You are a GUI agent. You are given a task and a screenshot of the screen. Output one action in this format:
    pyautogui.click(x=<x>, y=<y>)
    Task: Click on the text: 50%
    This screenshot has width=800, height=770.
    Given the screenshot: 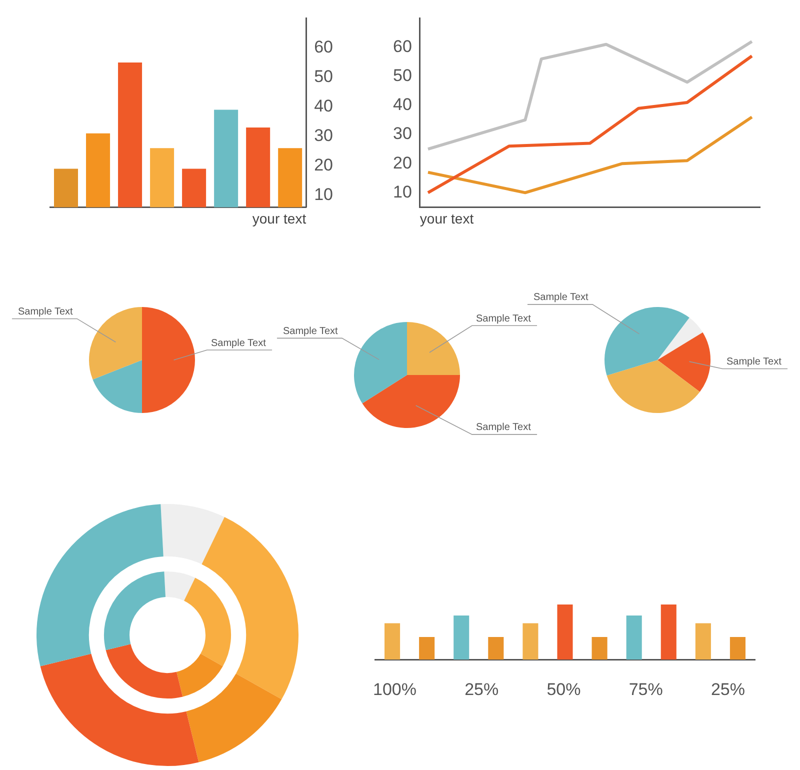 What is the action you would take?
    pyautogui.click(x=563, y=690)
    